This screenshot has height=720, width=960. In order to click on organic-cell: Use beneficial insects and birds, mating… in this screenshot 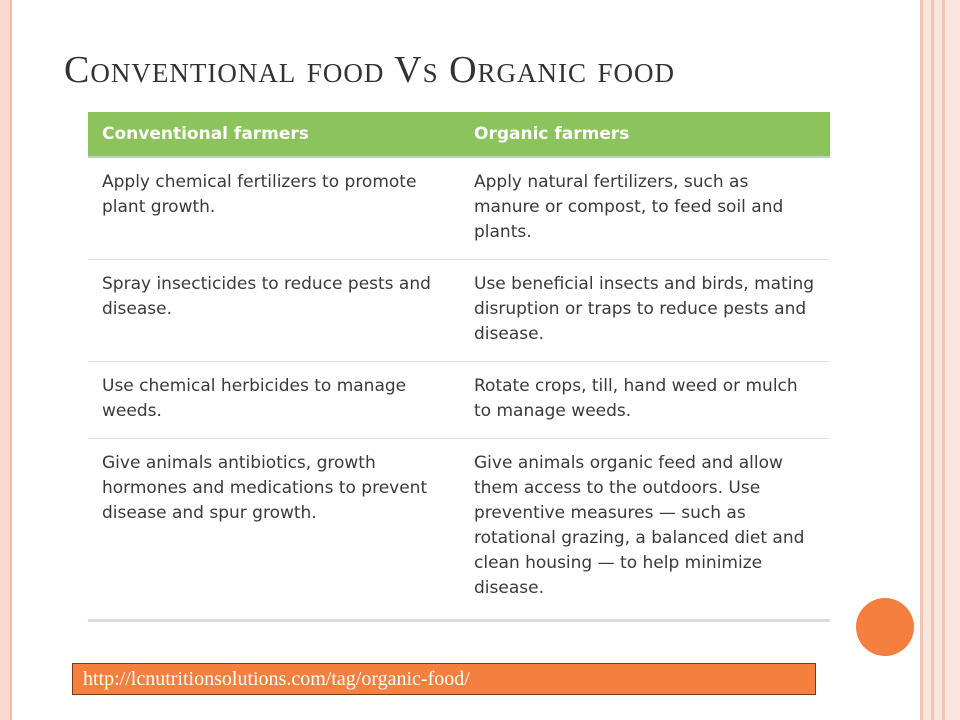, I will do `click(645, 310)`.